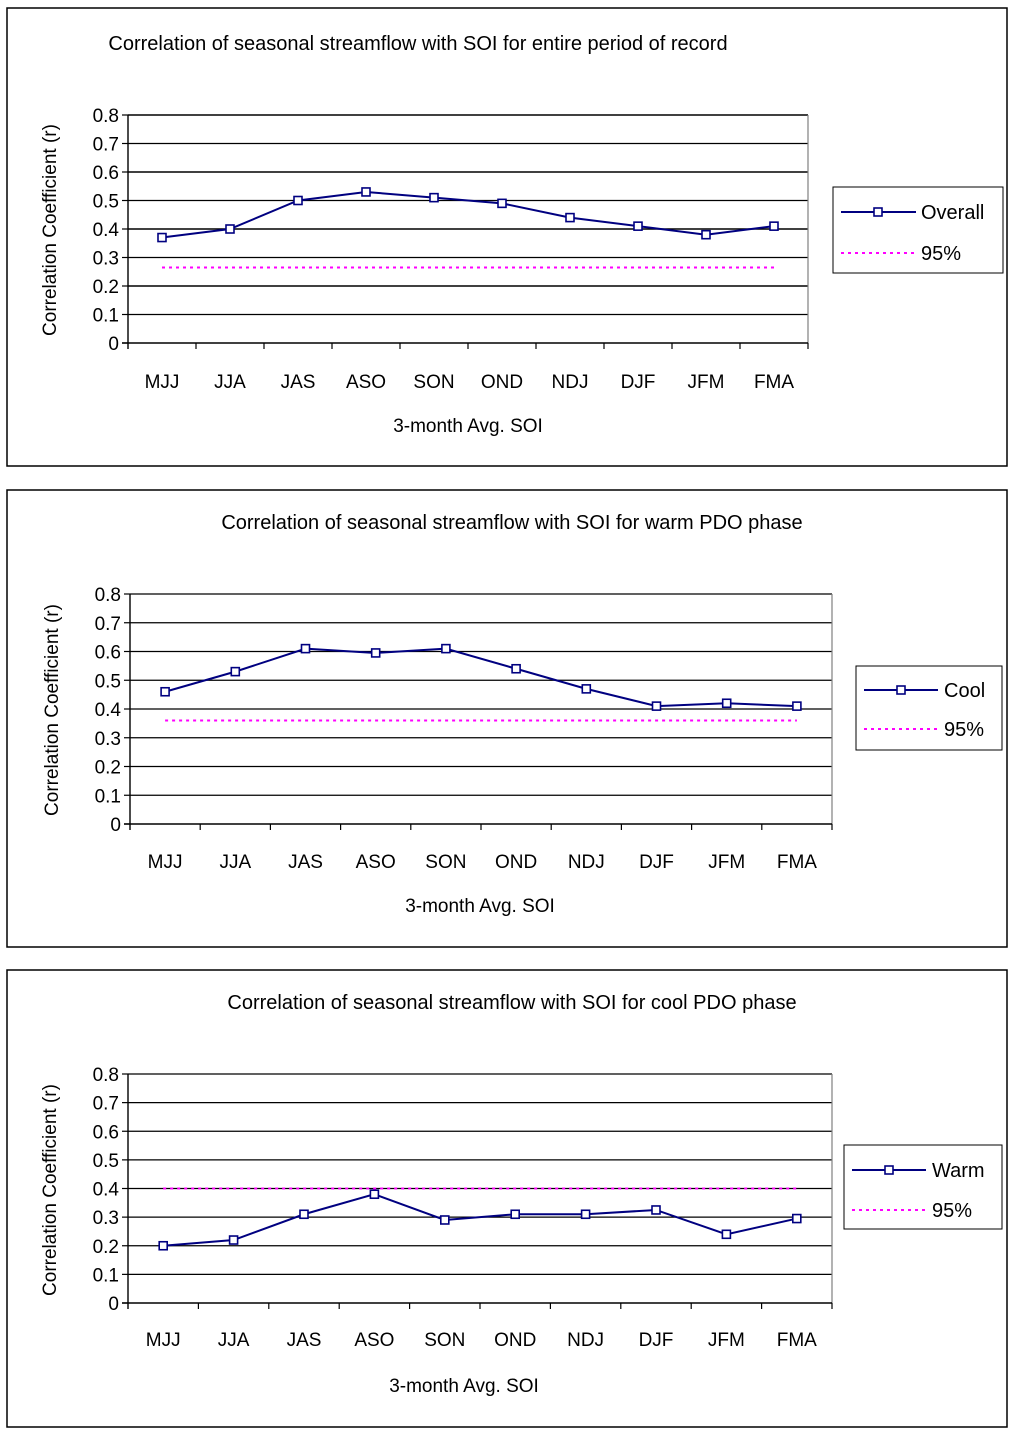 The width and height of the screenshot is (1010, 1440). I want to click on x-tick-label: JJA, so click(234, 1340).